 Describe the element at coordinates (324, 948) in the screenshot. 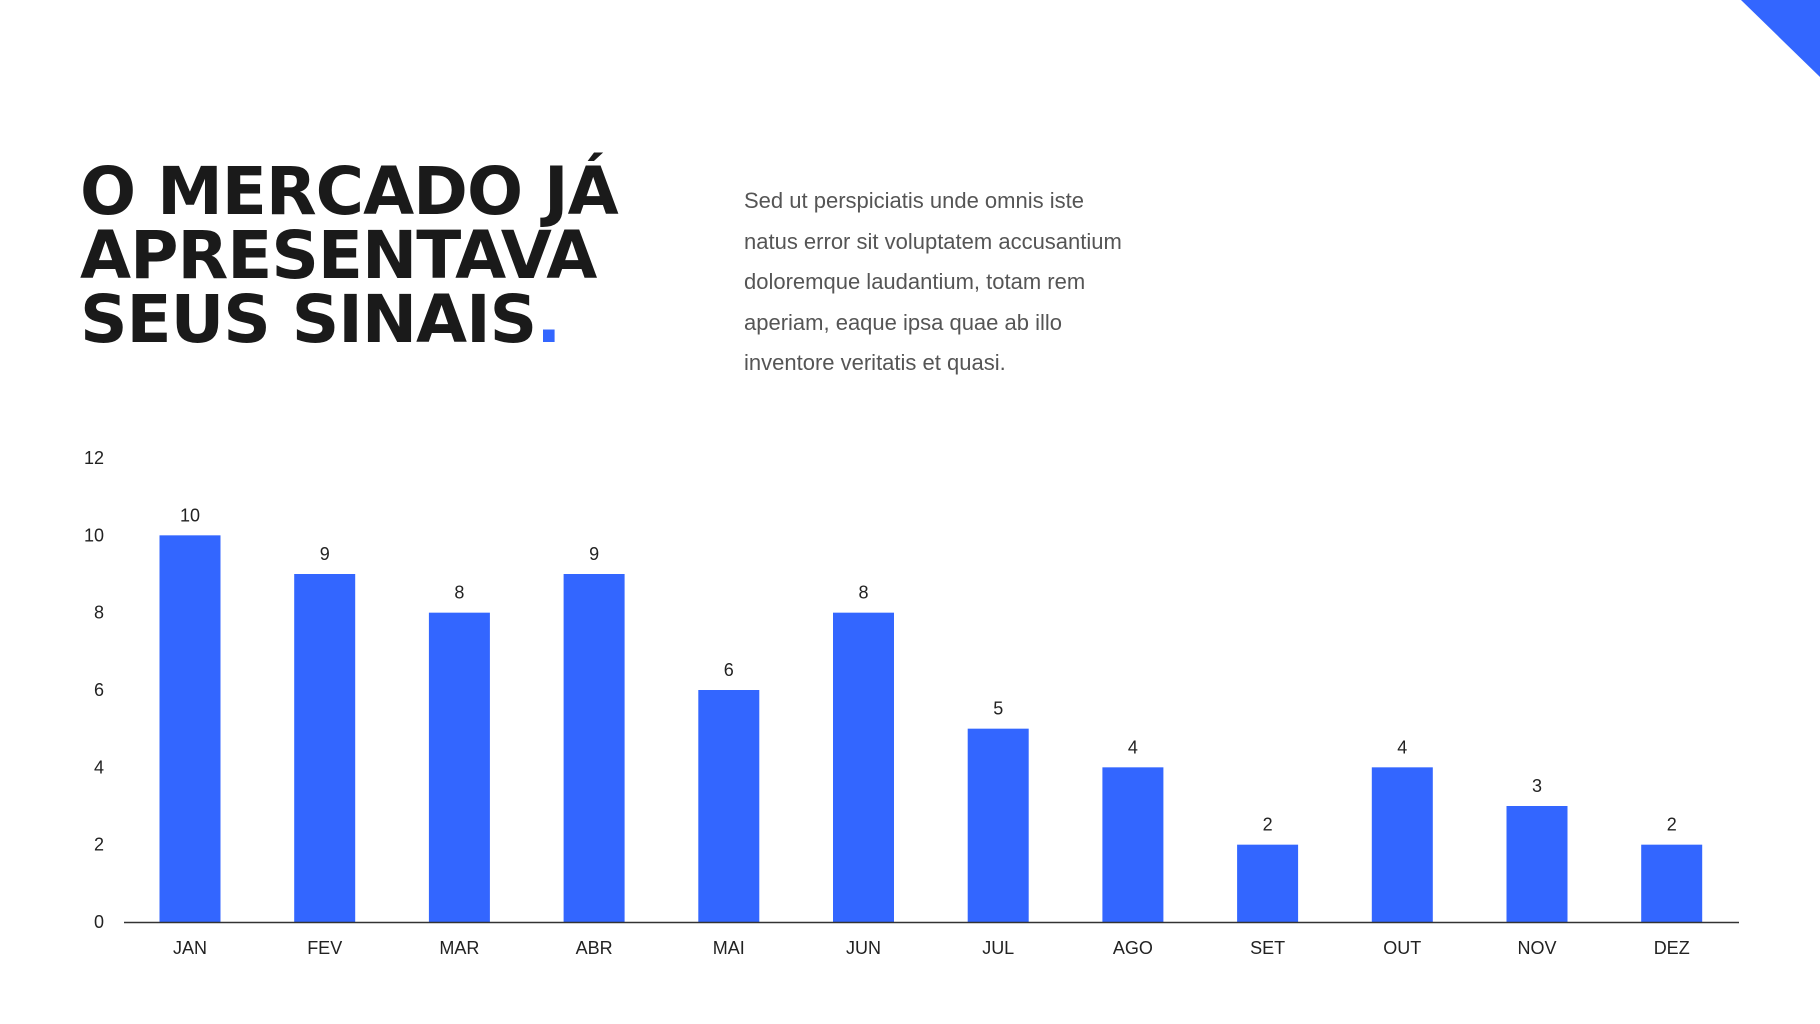

I see `x-tick-label: FEV` at that location.